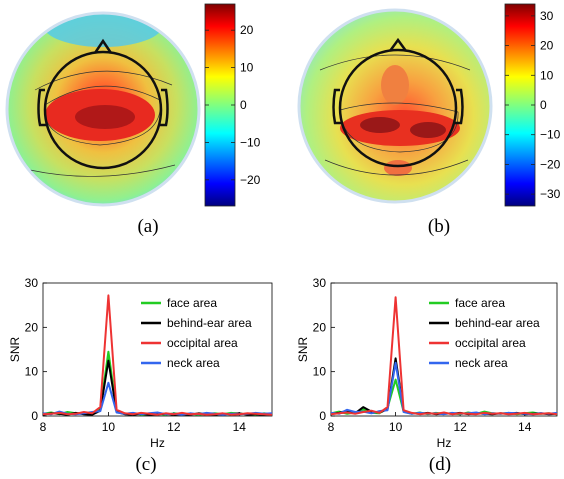 This screenshot has width=564, height=479. Describe the element at coordinates (145, 464) in the screenshot. I see `caption-c: (c)` at that location.